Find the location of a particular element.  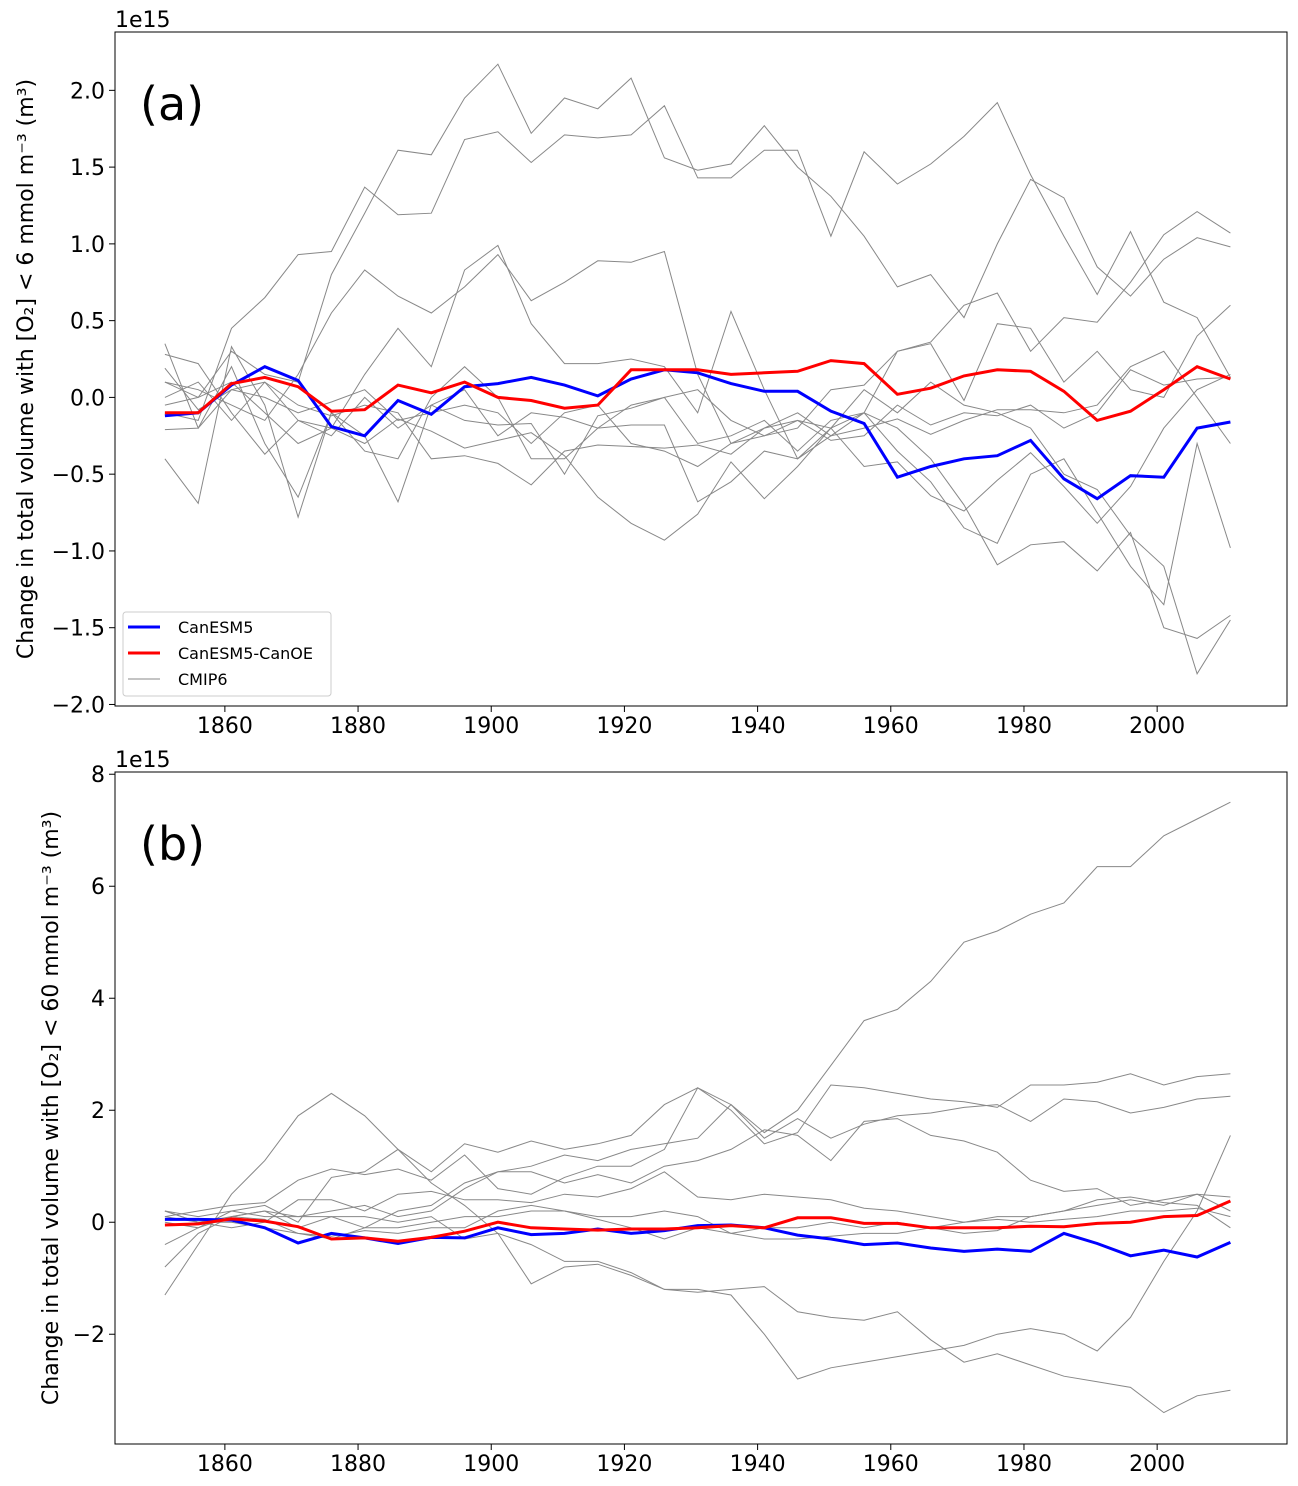

y-tick-label: −1.0 is located at coordinates (78, 552).